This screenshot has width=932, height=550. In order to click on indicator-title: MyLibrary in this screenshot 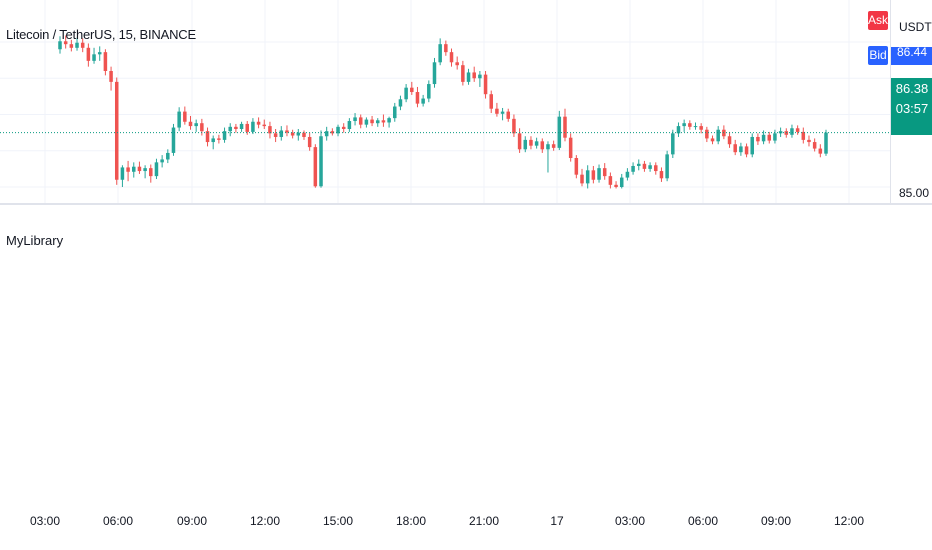, I will do `click(35, 240)`.